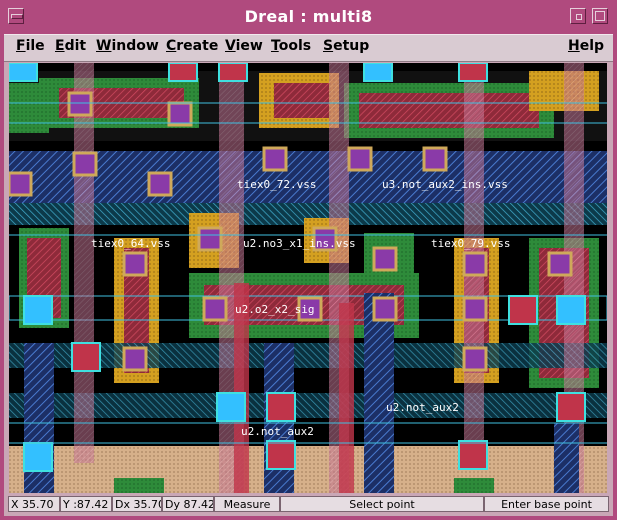  What do you see at coordinates (188, 504) in the screenshot?
I see `status-dy: Dy 87.42` at bounding box center [188, 504].